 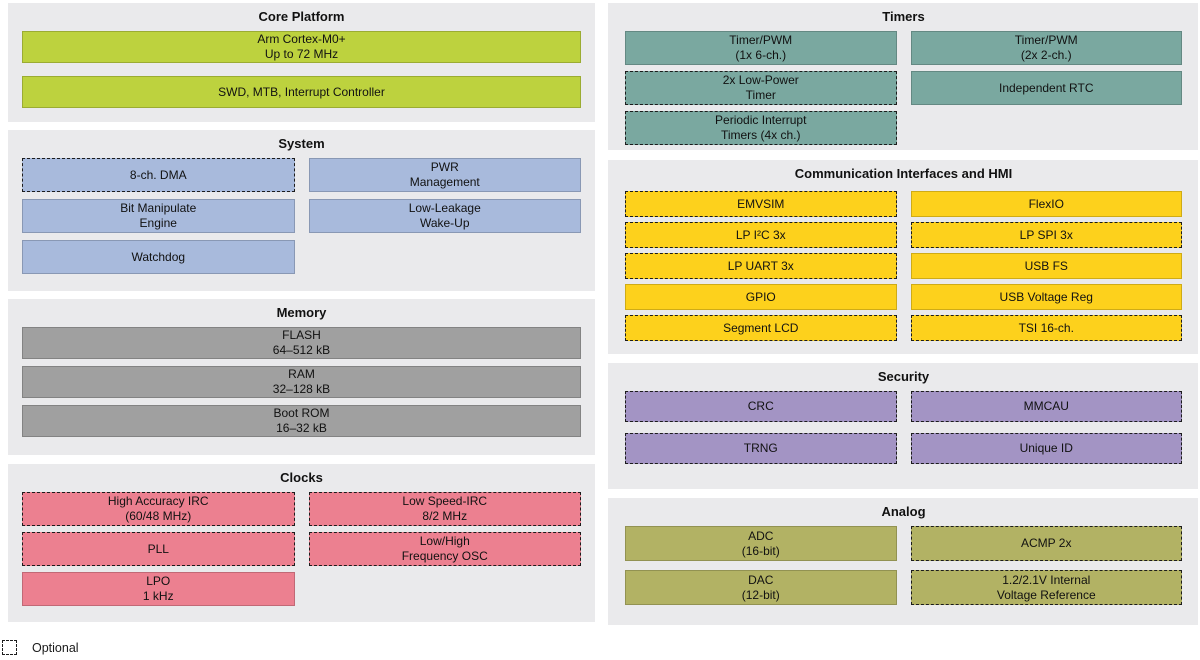 I want to click on block-low-leakage-wake-up: Low-Leakage Wake-Up, so click(x=444, y=216).